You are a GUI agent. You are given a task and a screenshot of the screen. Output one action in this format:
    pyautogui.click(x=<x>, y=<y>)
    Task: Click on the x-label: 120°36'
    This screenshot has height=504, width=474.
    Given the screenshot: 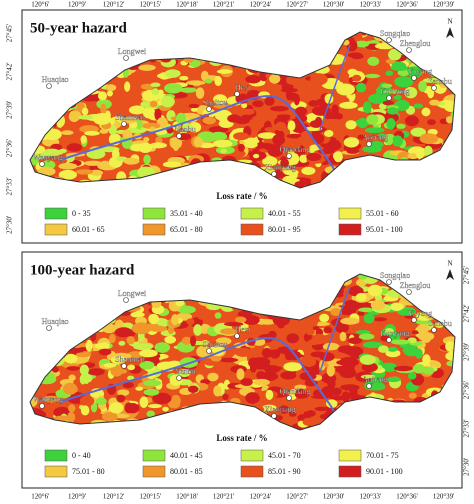 What is the action you would take?
    pyautogui.click(x=407, y=497)
    